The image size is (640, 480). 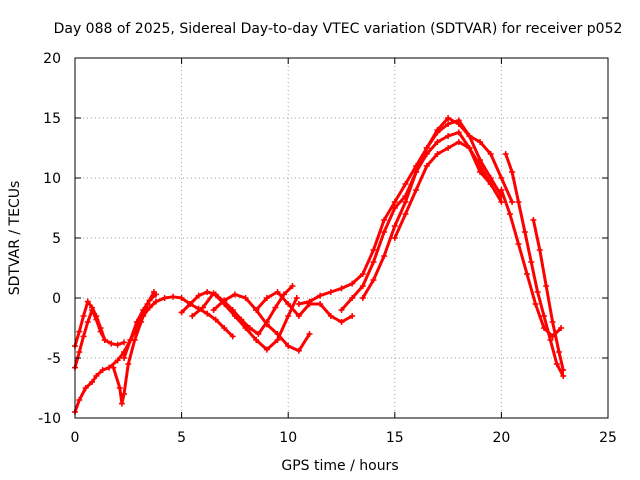 What do you see at coordinates (288, 438) in the screenshot?
I see `x-tick-label: 10` at bounding box center [288, 438].